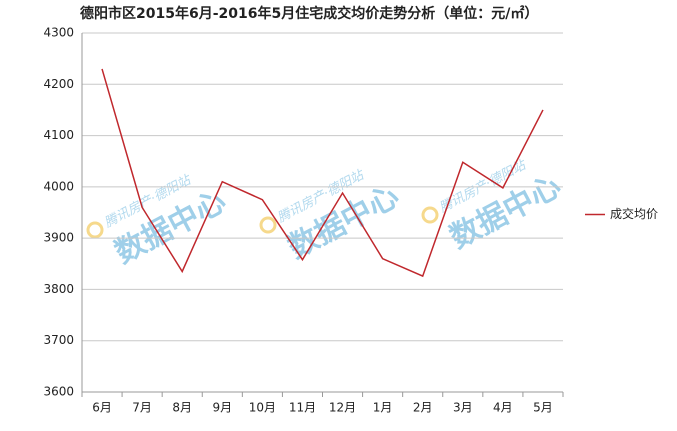 The height and width of the screenshot is (431, 677). I want to click on x-tick-label: 11月, so click(302, 408).